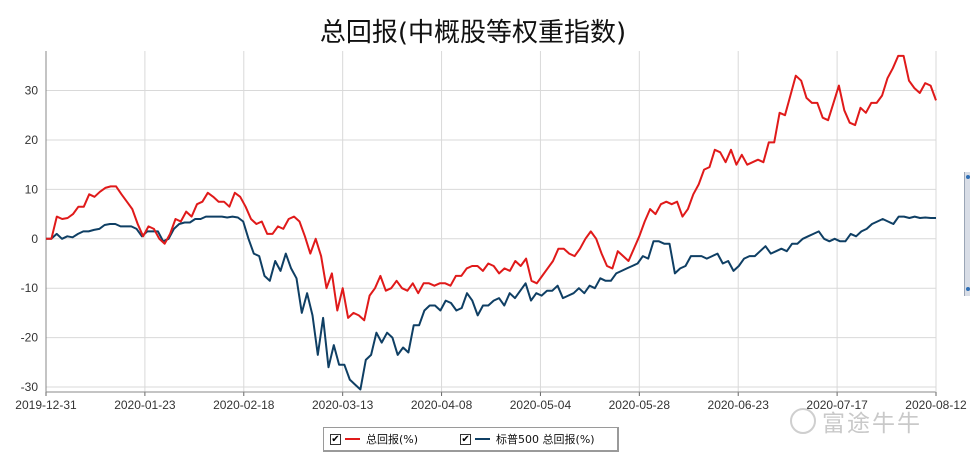  What do you see at coordinates (968, 177) in the screenshot?
I see `scroll-dot-top-icon` at bounding box center [968, 177].